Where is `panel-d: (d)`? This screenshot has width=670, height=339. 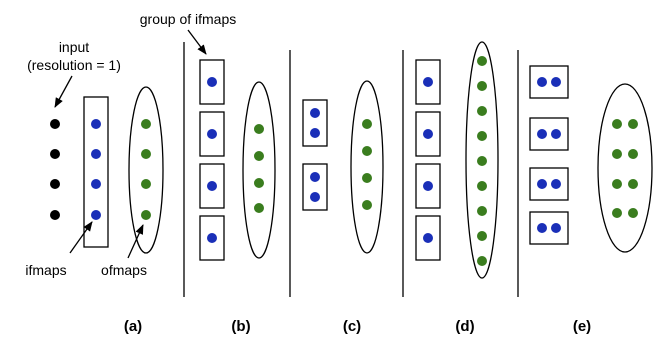
panel-d: (d) is located at coordinates (457, 188).